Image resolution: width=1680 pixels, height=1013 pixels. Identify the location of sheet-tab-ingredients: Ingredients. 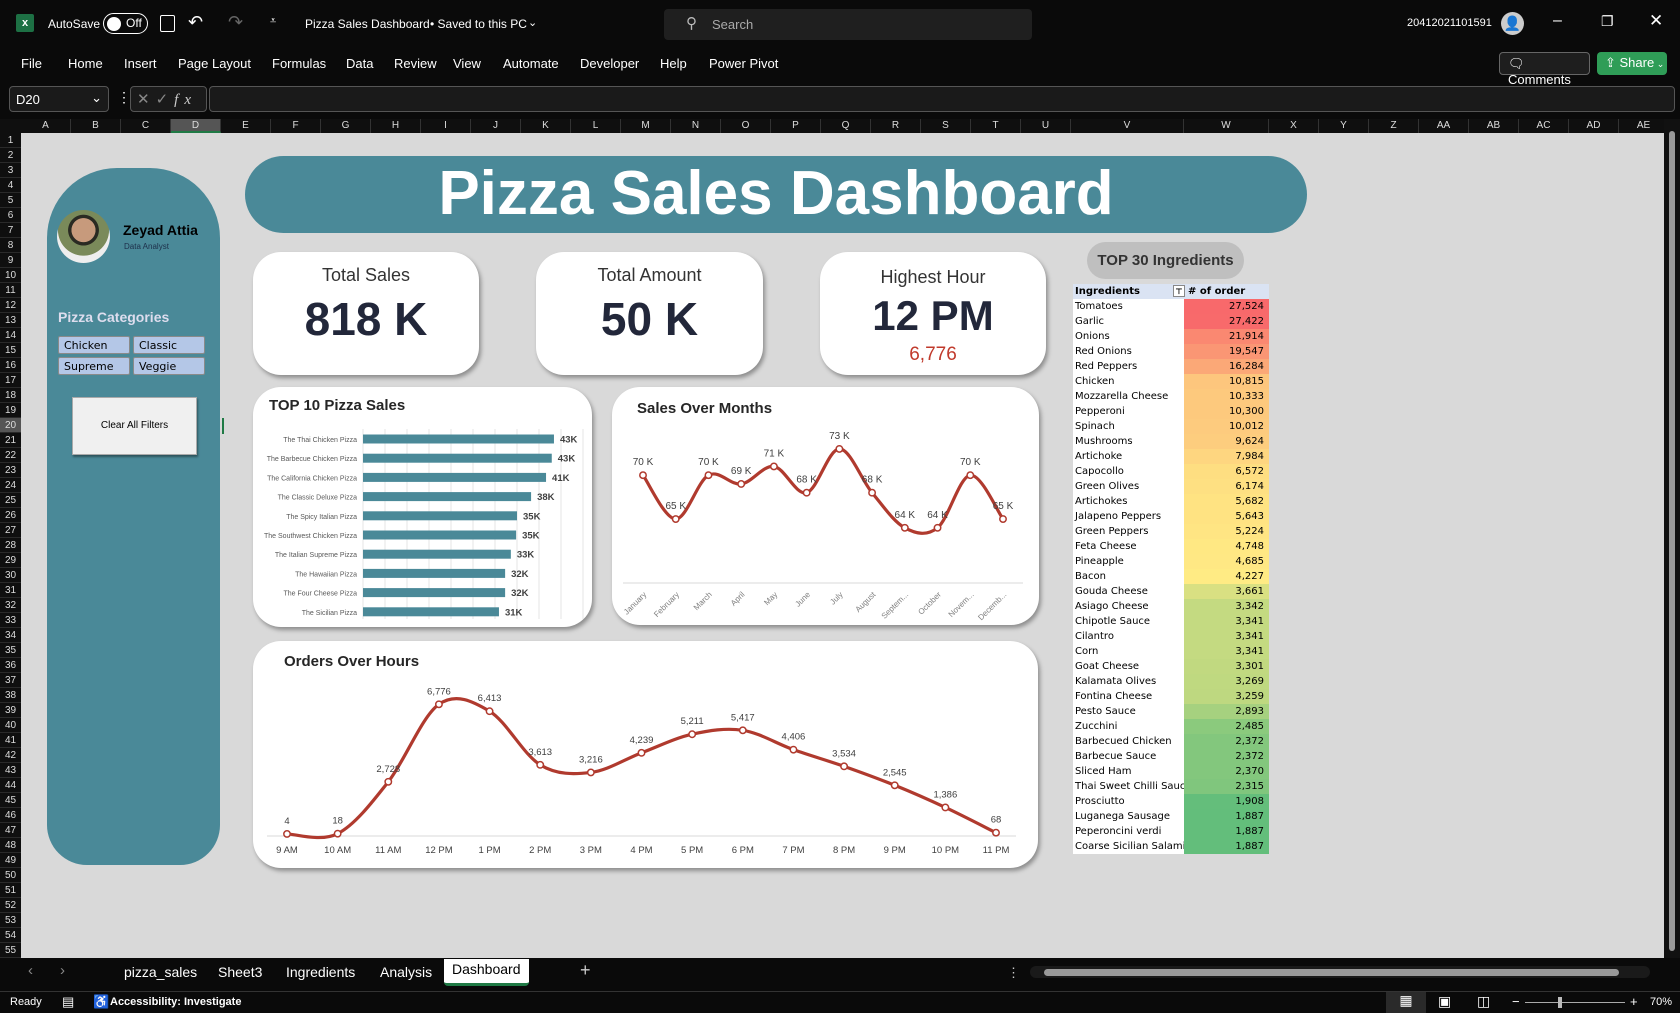
(321, 972).